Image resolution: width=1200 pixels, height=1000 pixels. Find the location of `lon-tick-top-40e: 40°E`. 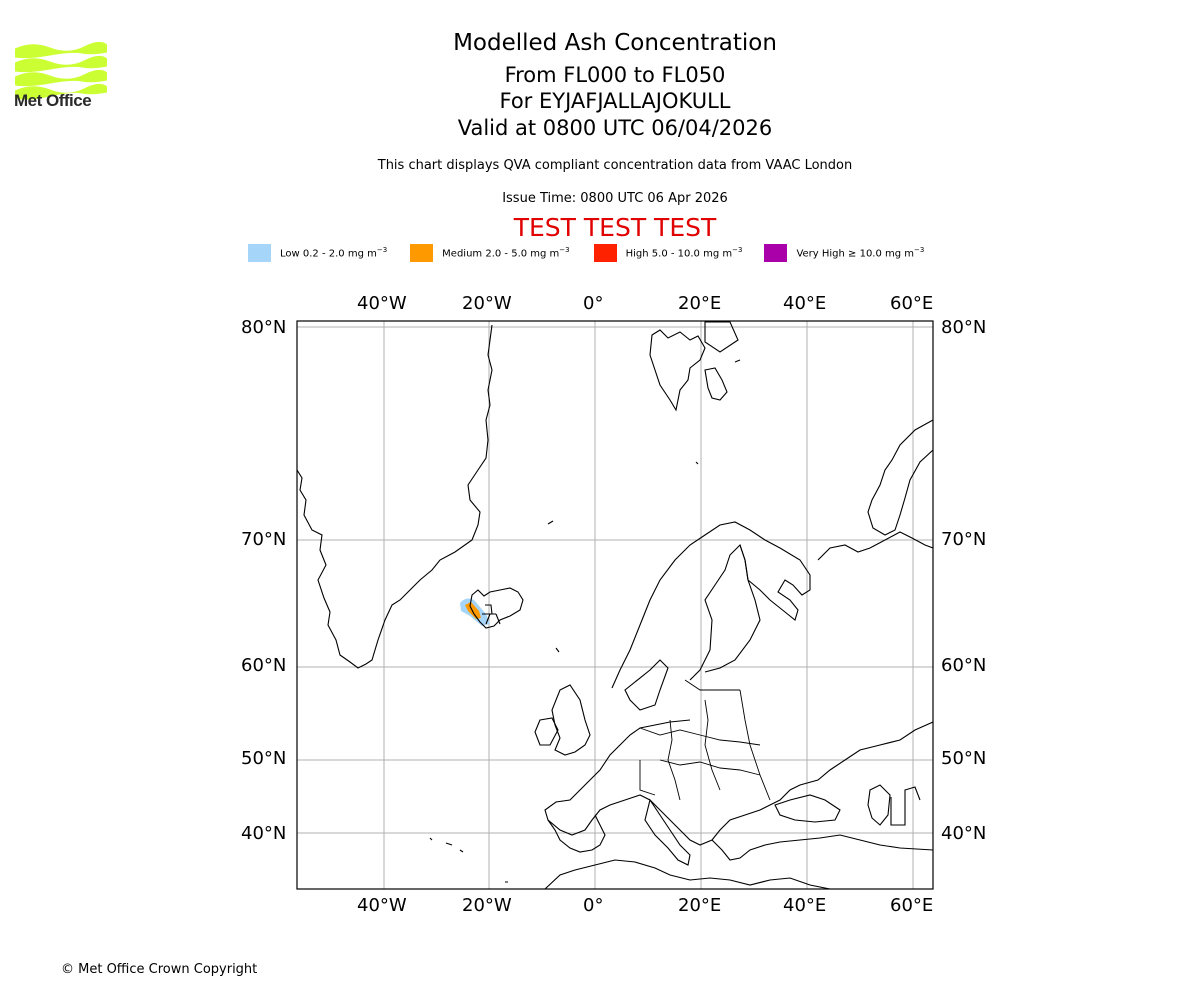

lon-tick-top-40e: 40°E is located at coordinates (805, 303).